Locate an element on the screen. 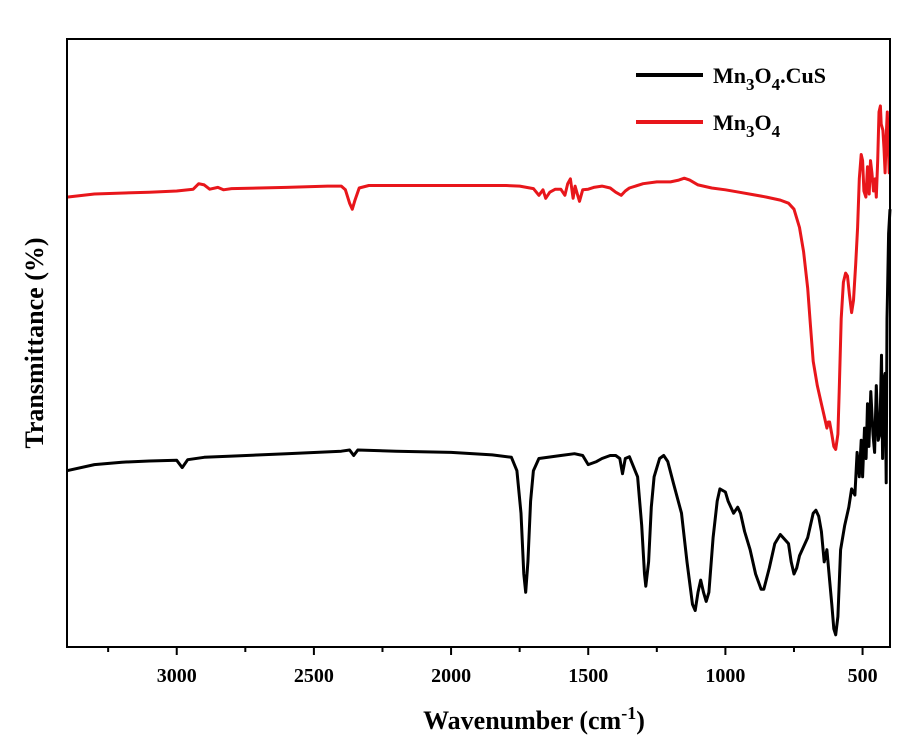 Image resolution: width=899 pixels, height=742 pixels. x-tick-label: 2500 is located at coordinates (314, 676).